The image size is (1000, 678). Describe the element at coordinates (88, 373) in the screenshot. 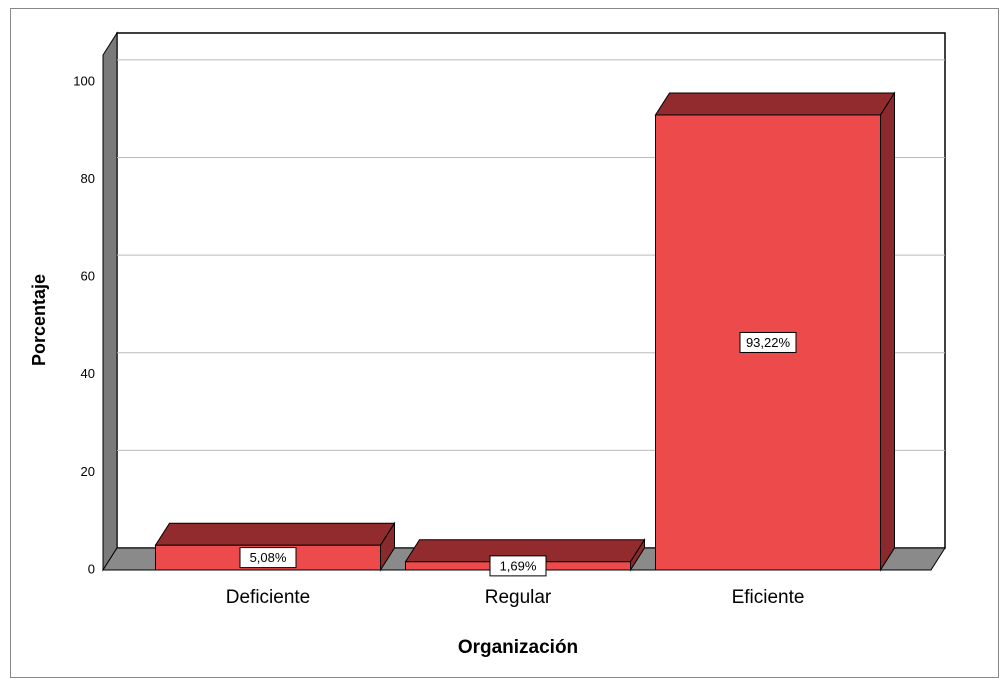

I see `y-tick-label: 40` at that location.